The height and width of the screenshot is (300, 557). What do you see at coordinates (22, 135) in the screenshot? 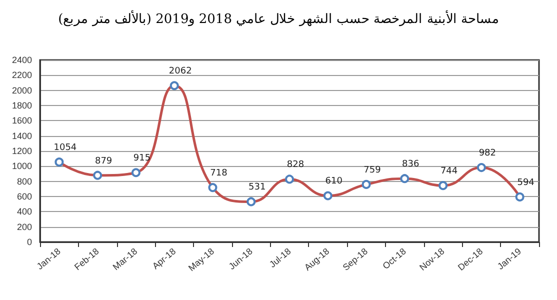
I see `y-tick-label: 1400` at bounding box center [22, 135].